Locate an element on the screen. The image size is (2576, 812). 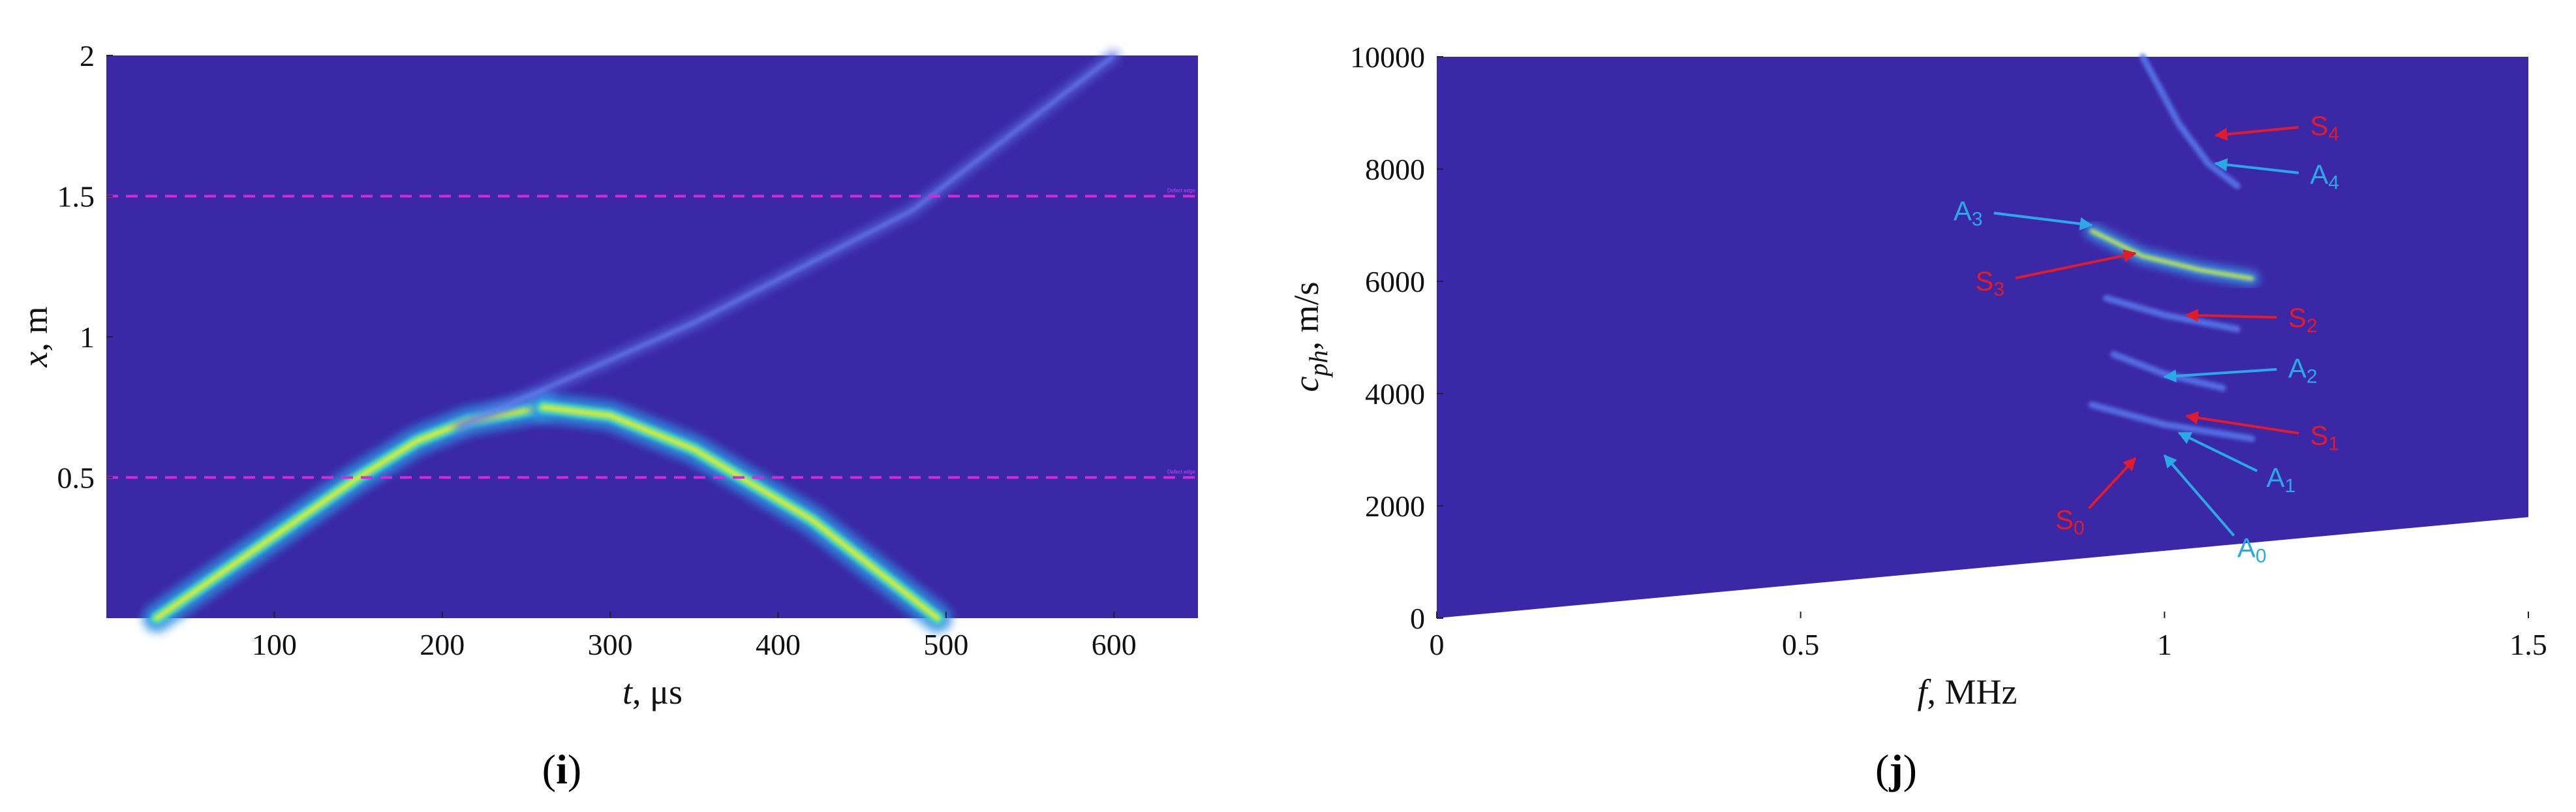
chart-j-blank-region is located at coordinates (1982, 567).